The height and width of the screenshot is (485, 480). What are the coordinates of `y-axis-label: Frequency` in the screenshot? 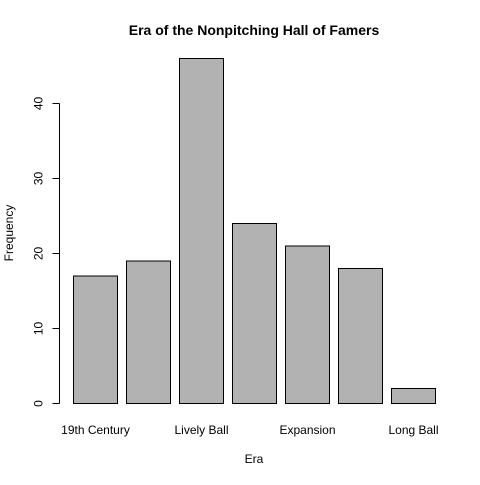 It's located at (9, 233).